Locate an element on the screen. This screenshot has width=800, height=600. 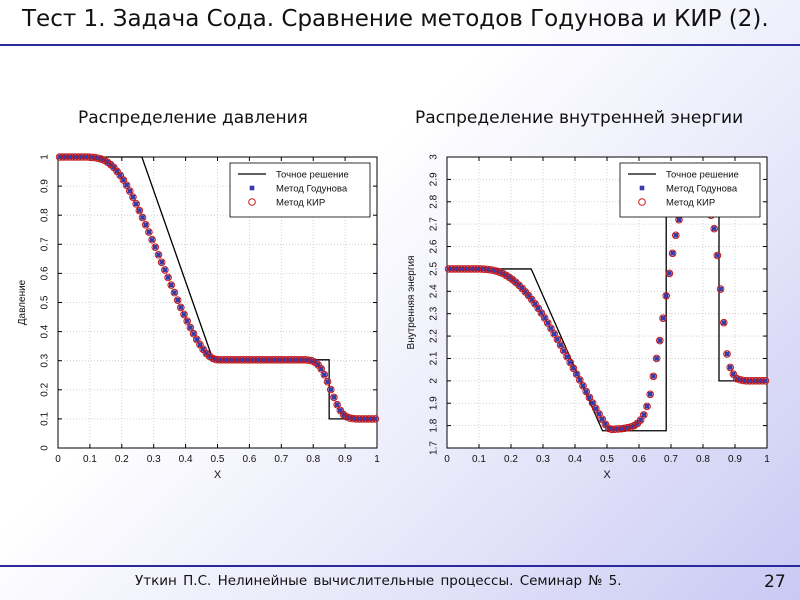
x-tick-label: 0.4 is located at coordinates (186, 459).